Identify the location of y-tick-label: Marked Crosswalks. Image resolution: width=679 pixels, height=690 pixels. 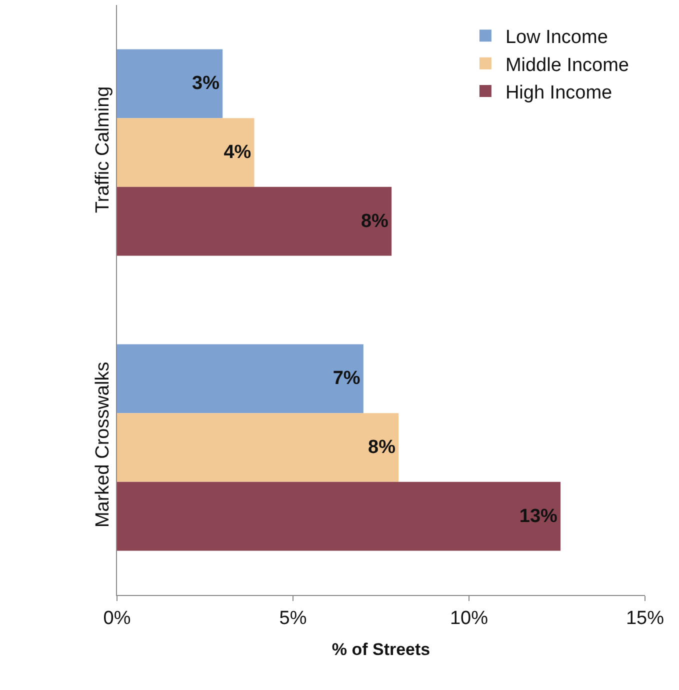
(103, 445).